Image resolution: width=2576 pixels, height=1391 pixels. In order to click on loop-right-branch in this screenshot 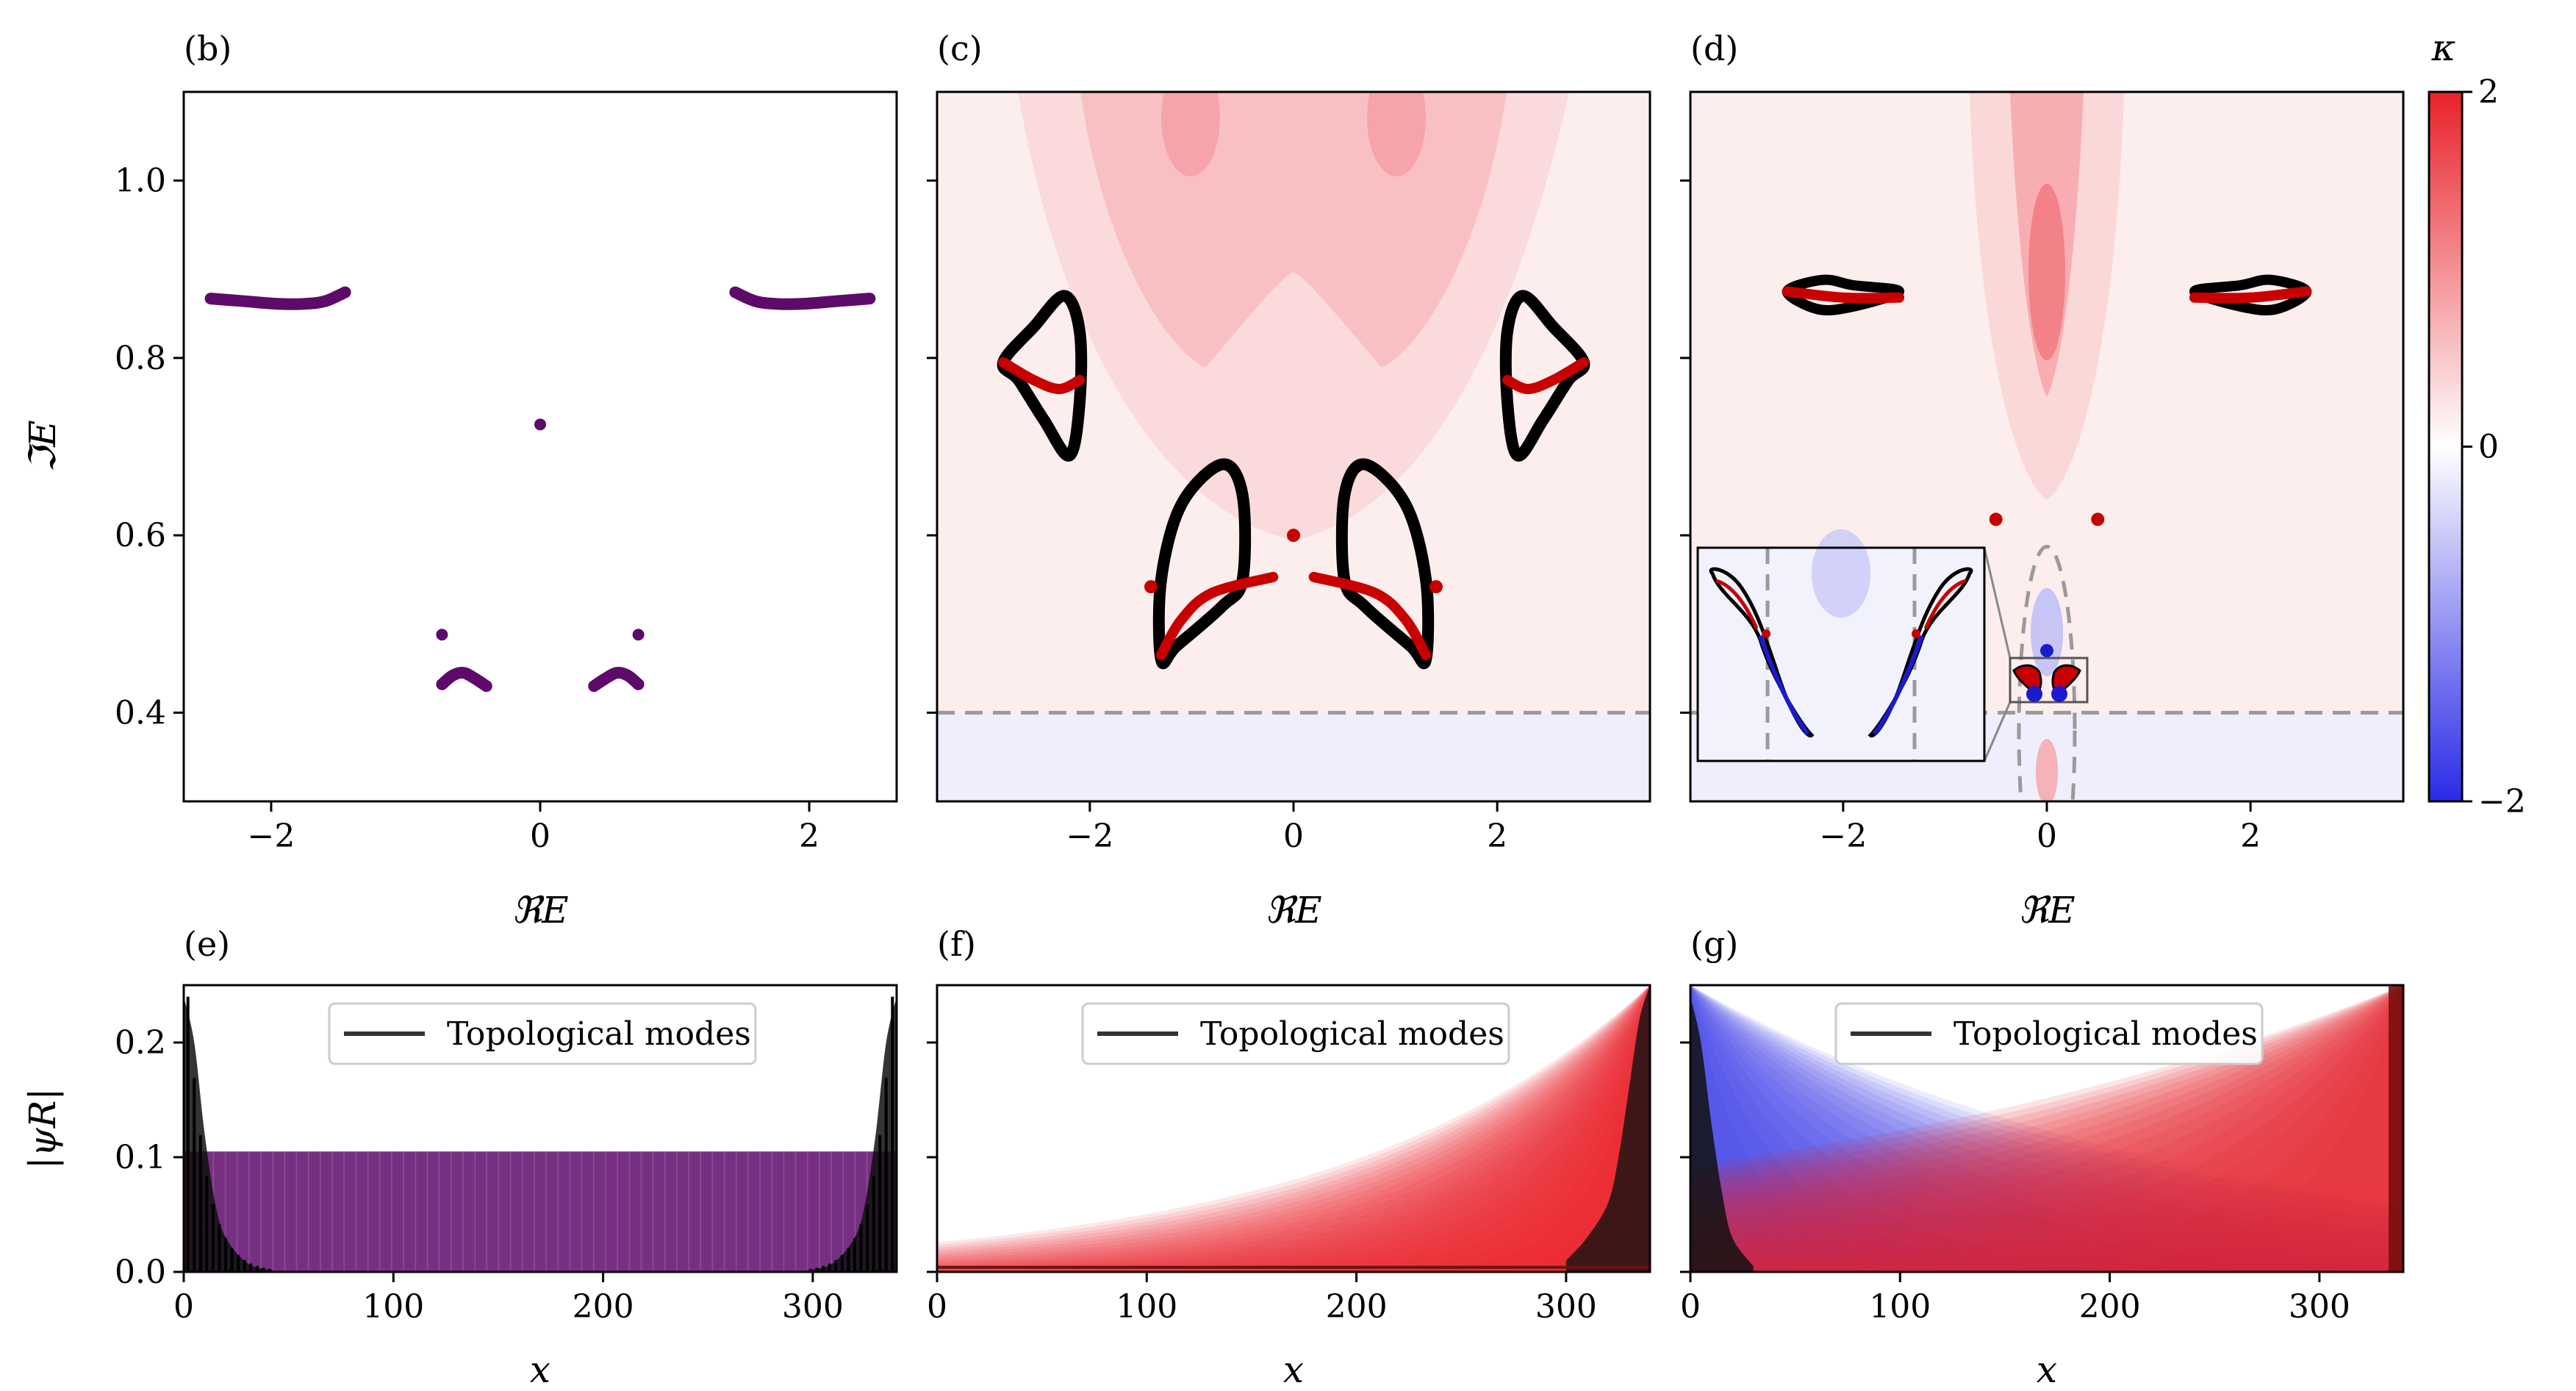, I will do `click(2250, 295)`.